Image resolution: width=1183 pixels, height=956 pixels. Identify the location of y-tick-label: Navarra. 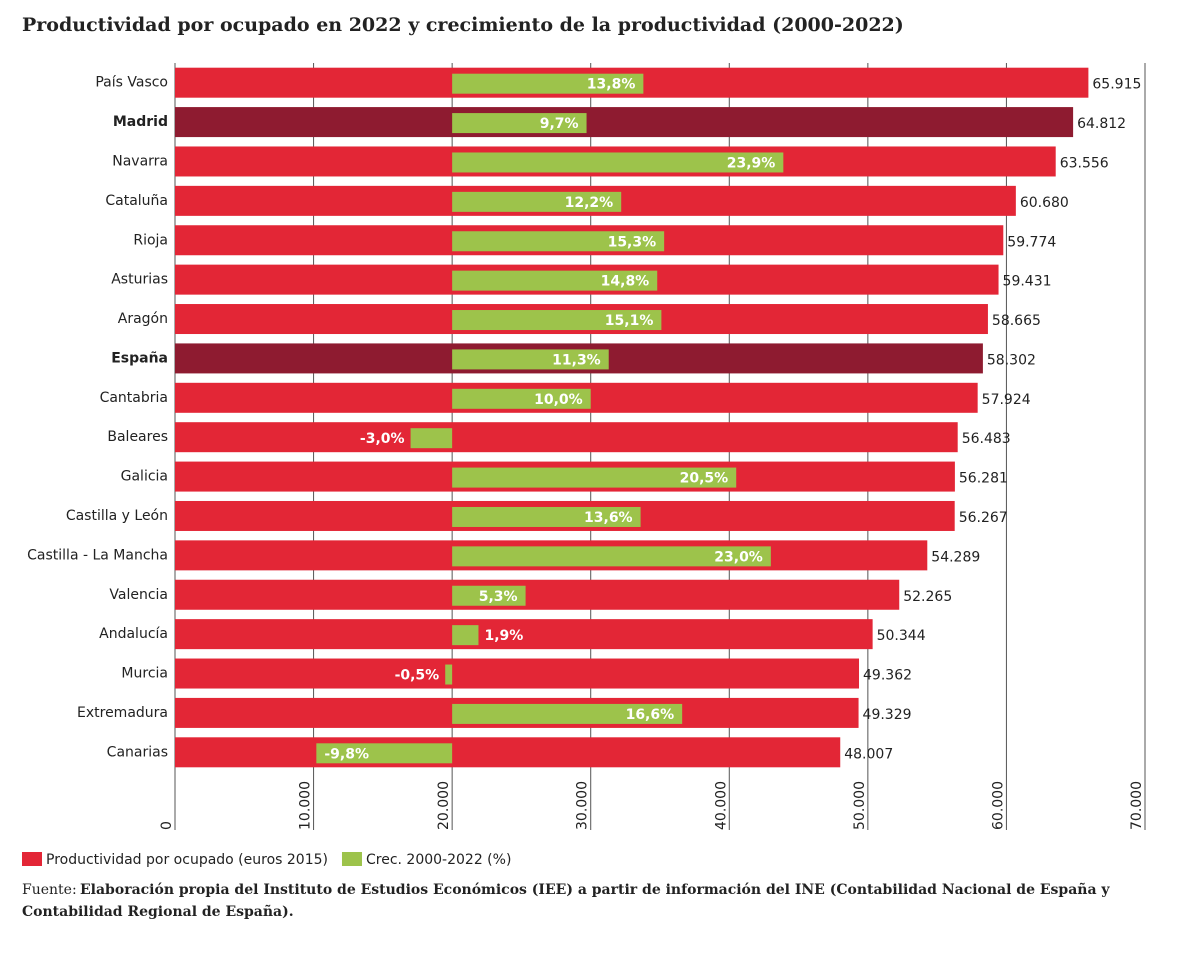
(140, 161).